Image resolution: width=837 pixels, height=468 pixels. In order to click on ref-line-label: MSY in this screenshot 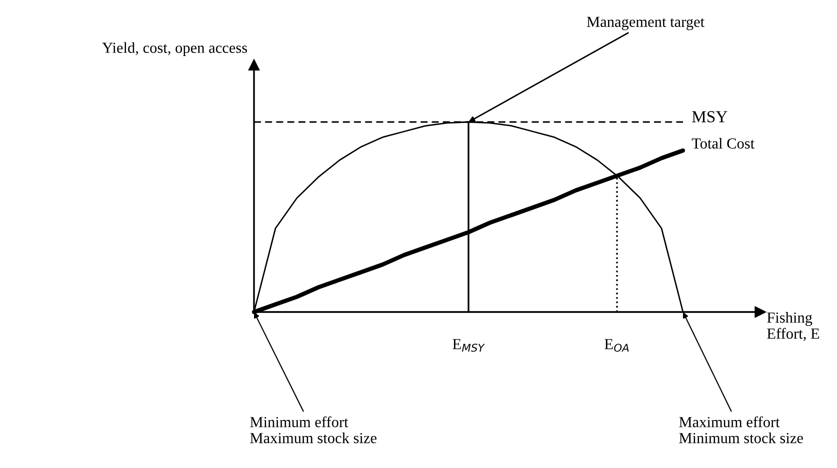, I will do `click(710, 116)`.